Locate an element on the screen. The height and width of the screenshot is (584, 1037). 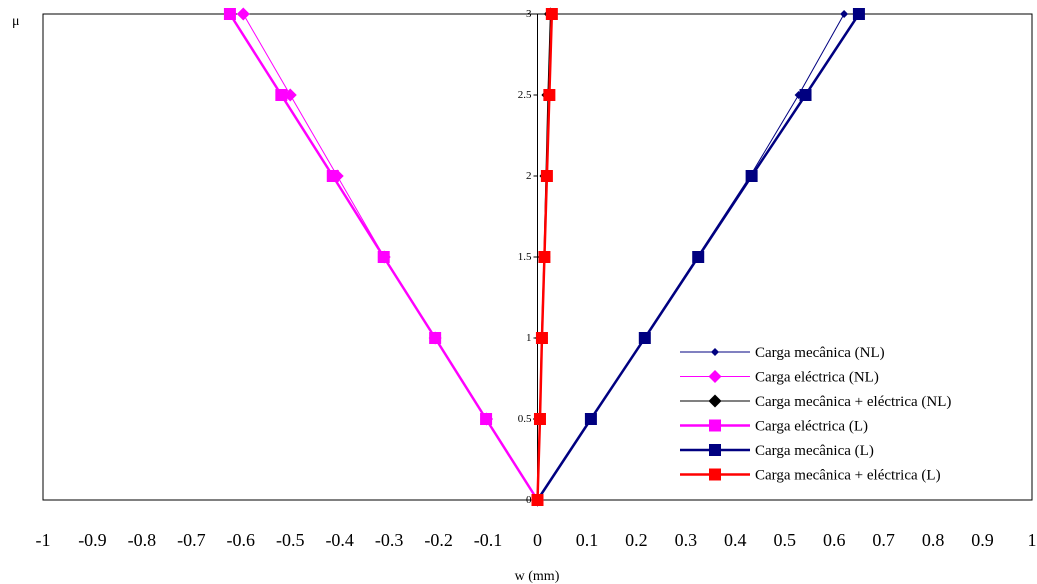
legend-label: Carga mecânica (NL) is located at coordinates (820, 353).